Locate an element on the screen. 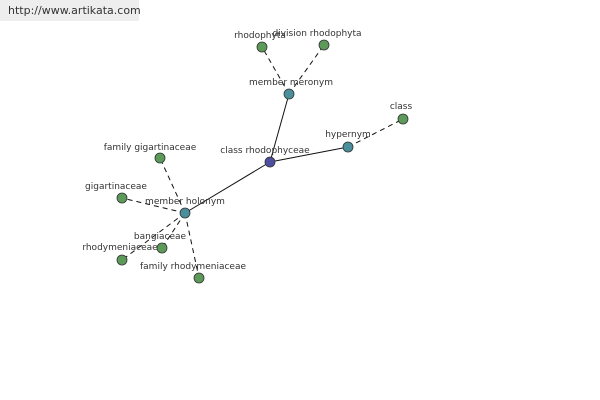  node-label: class is located at coordinates (401, 107).